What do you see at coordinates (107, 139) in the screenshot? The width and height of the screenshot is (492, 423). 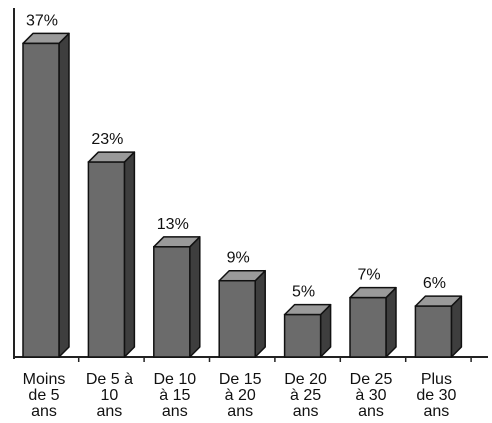 I see `data-label: 23%` at bounding box center [107, 139].